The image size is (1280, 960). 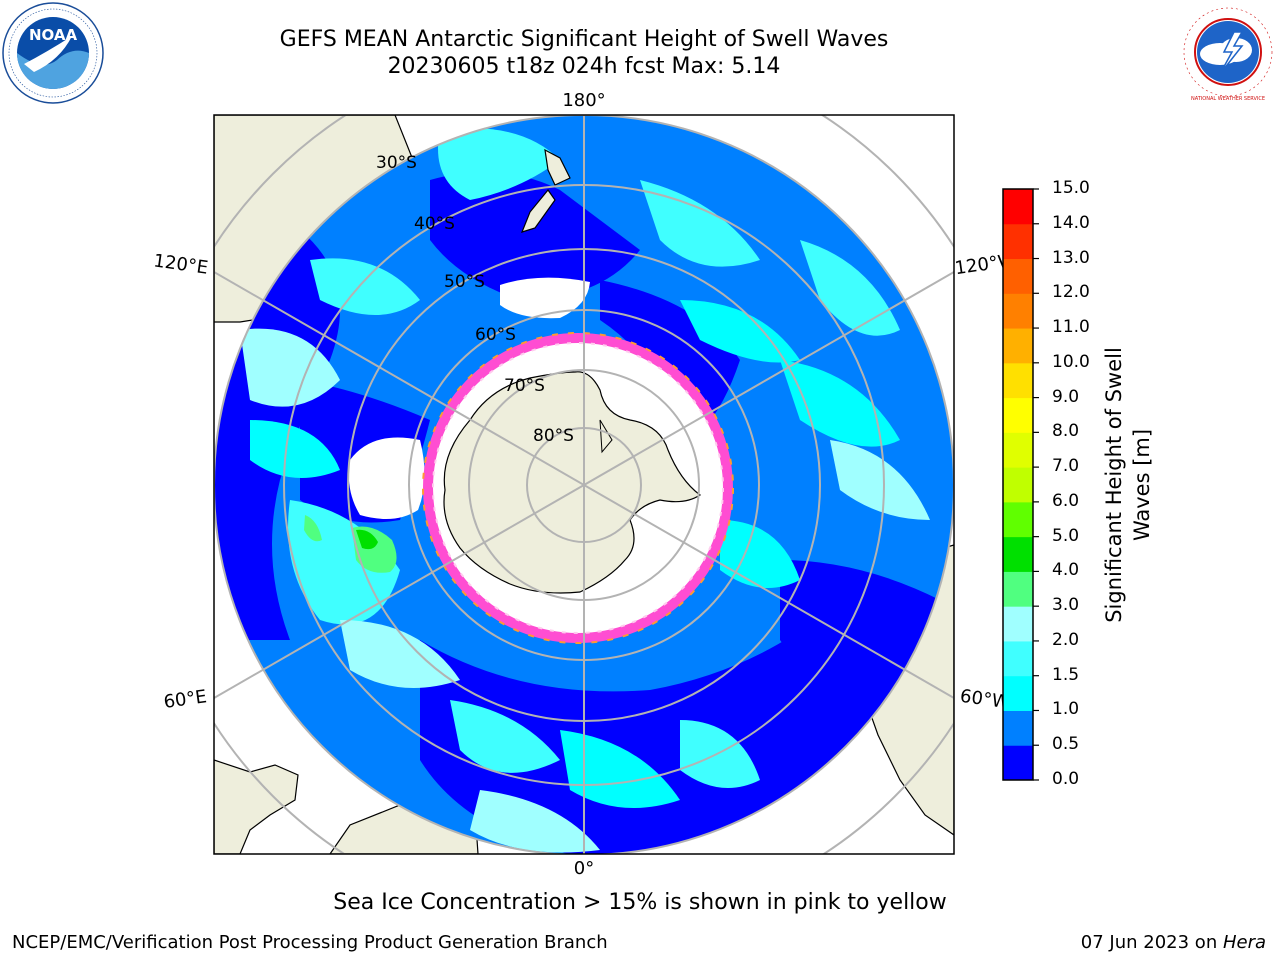 What do you see at coordinates (583, 100) in the screenshot?
I see `meridian-label-180: 180°` at bounding box center [583, 100].